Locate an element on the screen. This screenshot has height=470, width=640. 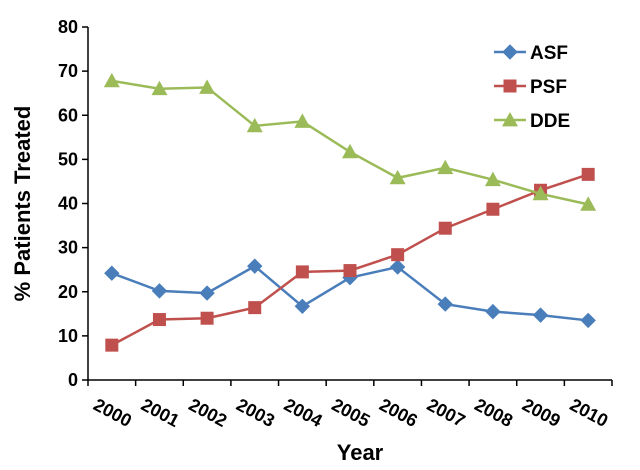
x-axis-title: Year is located at coordinates (360, 452).